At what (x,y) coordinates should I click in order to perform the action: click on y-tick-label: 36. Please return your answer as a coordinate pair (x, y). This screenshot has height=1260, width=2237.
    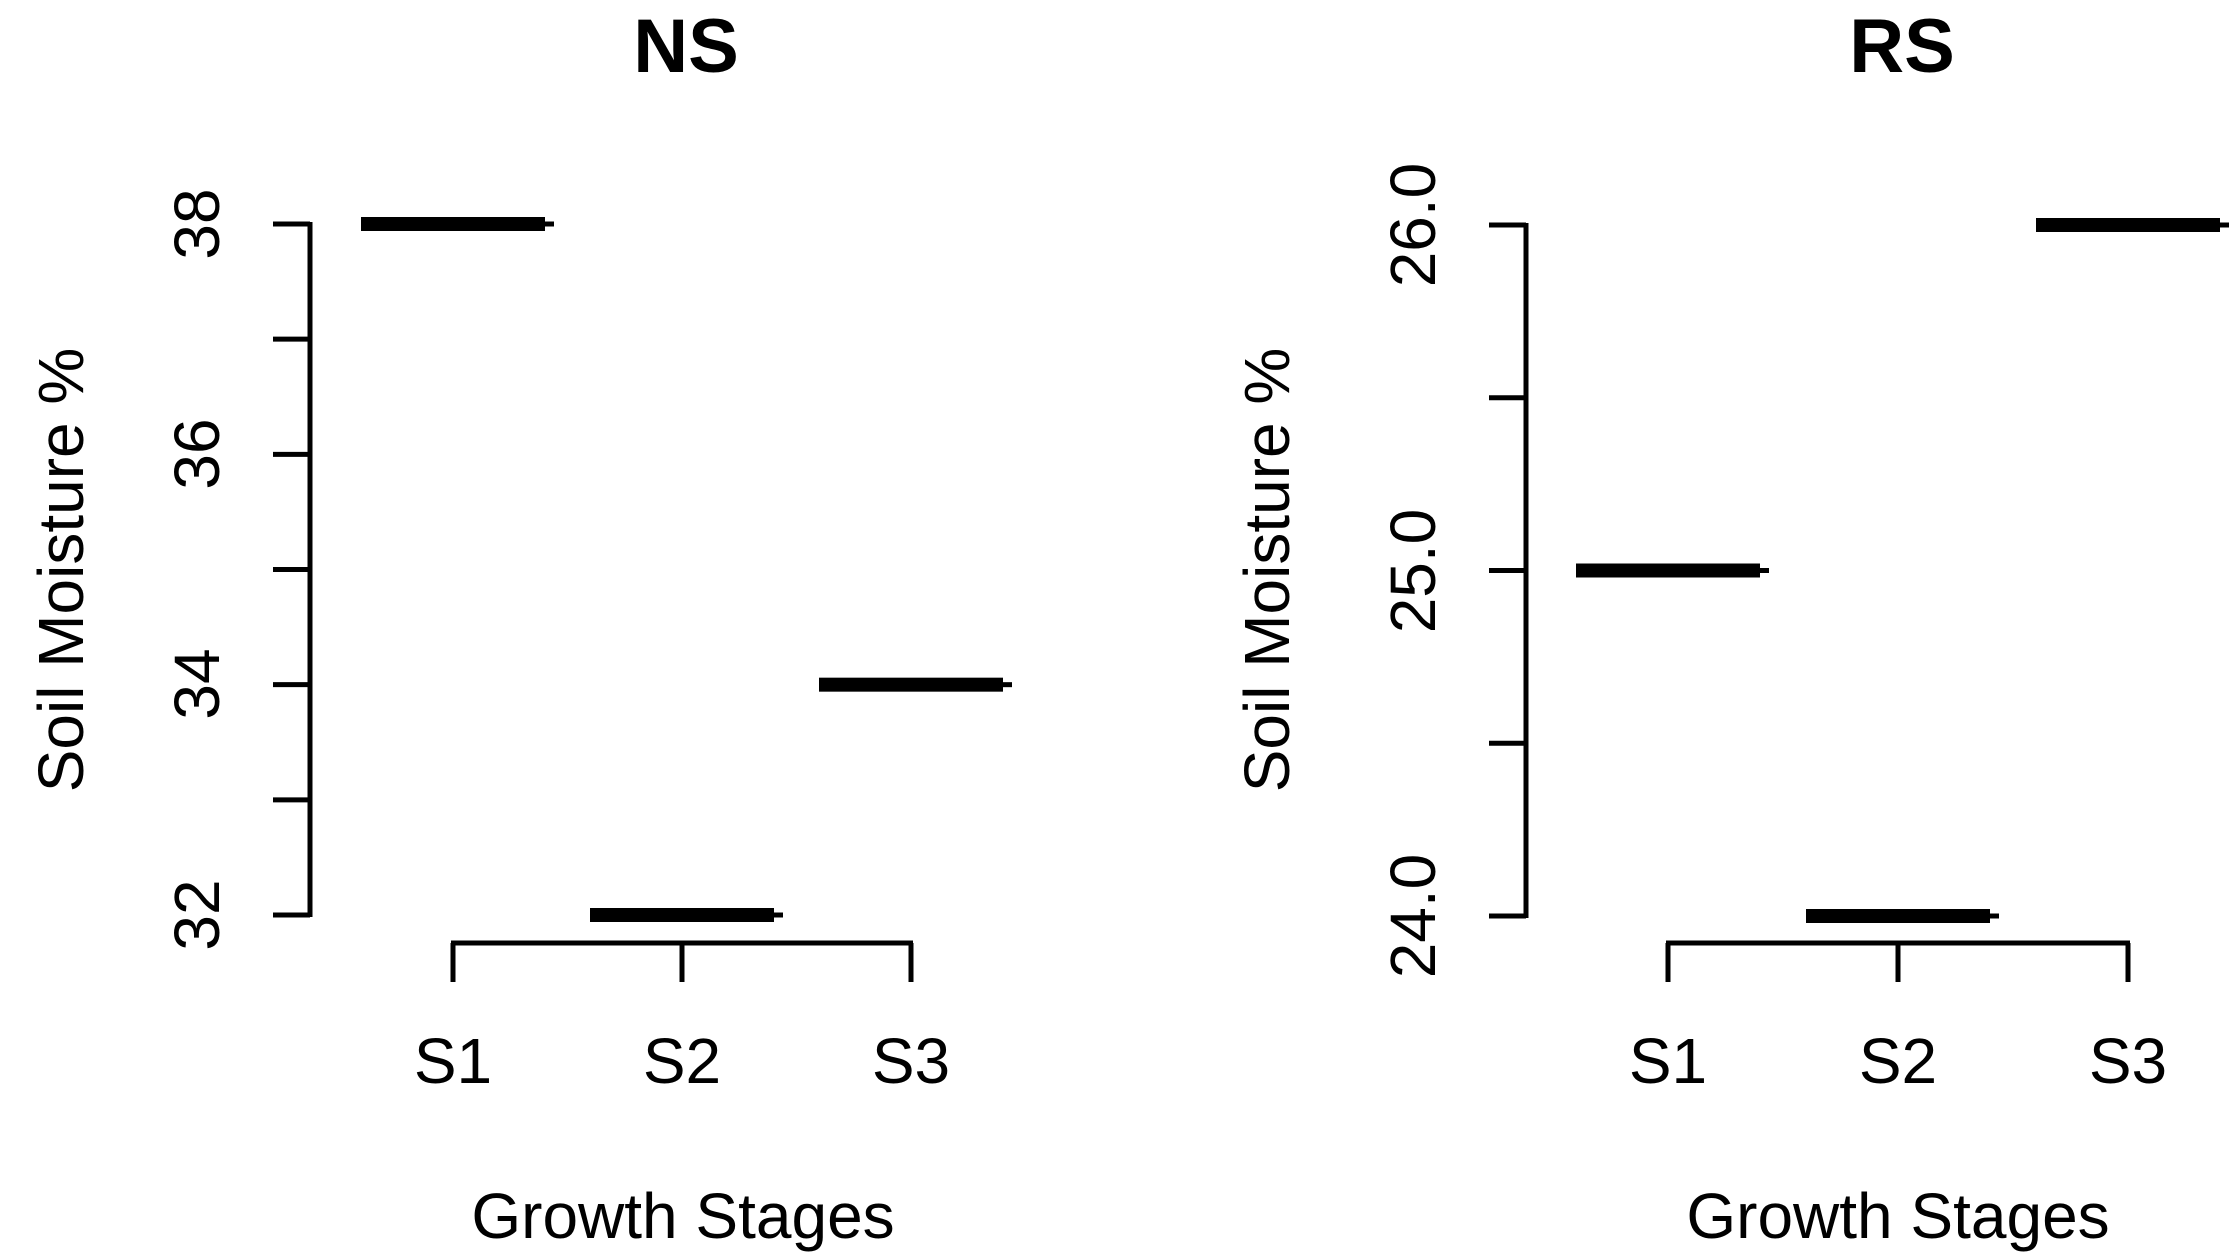
    Looking at the image, I should click on (197, 453).